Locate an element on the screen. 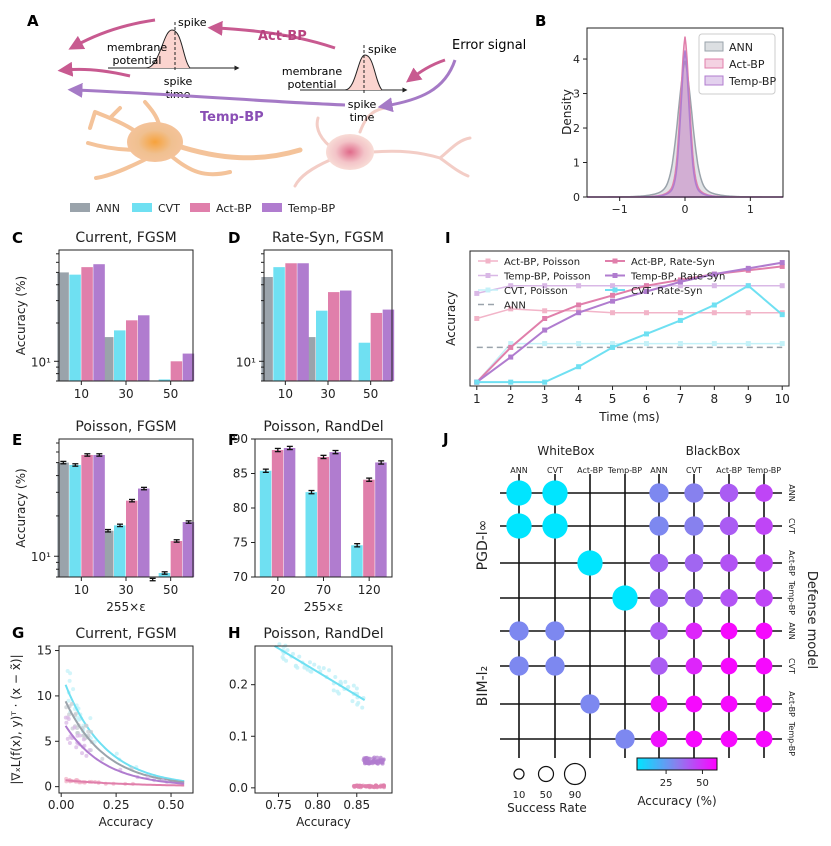 The image size is (831, 846). y-axis-label: Density is located at coordinates (567, 112).